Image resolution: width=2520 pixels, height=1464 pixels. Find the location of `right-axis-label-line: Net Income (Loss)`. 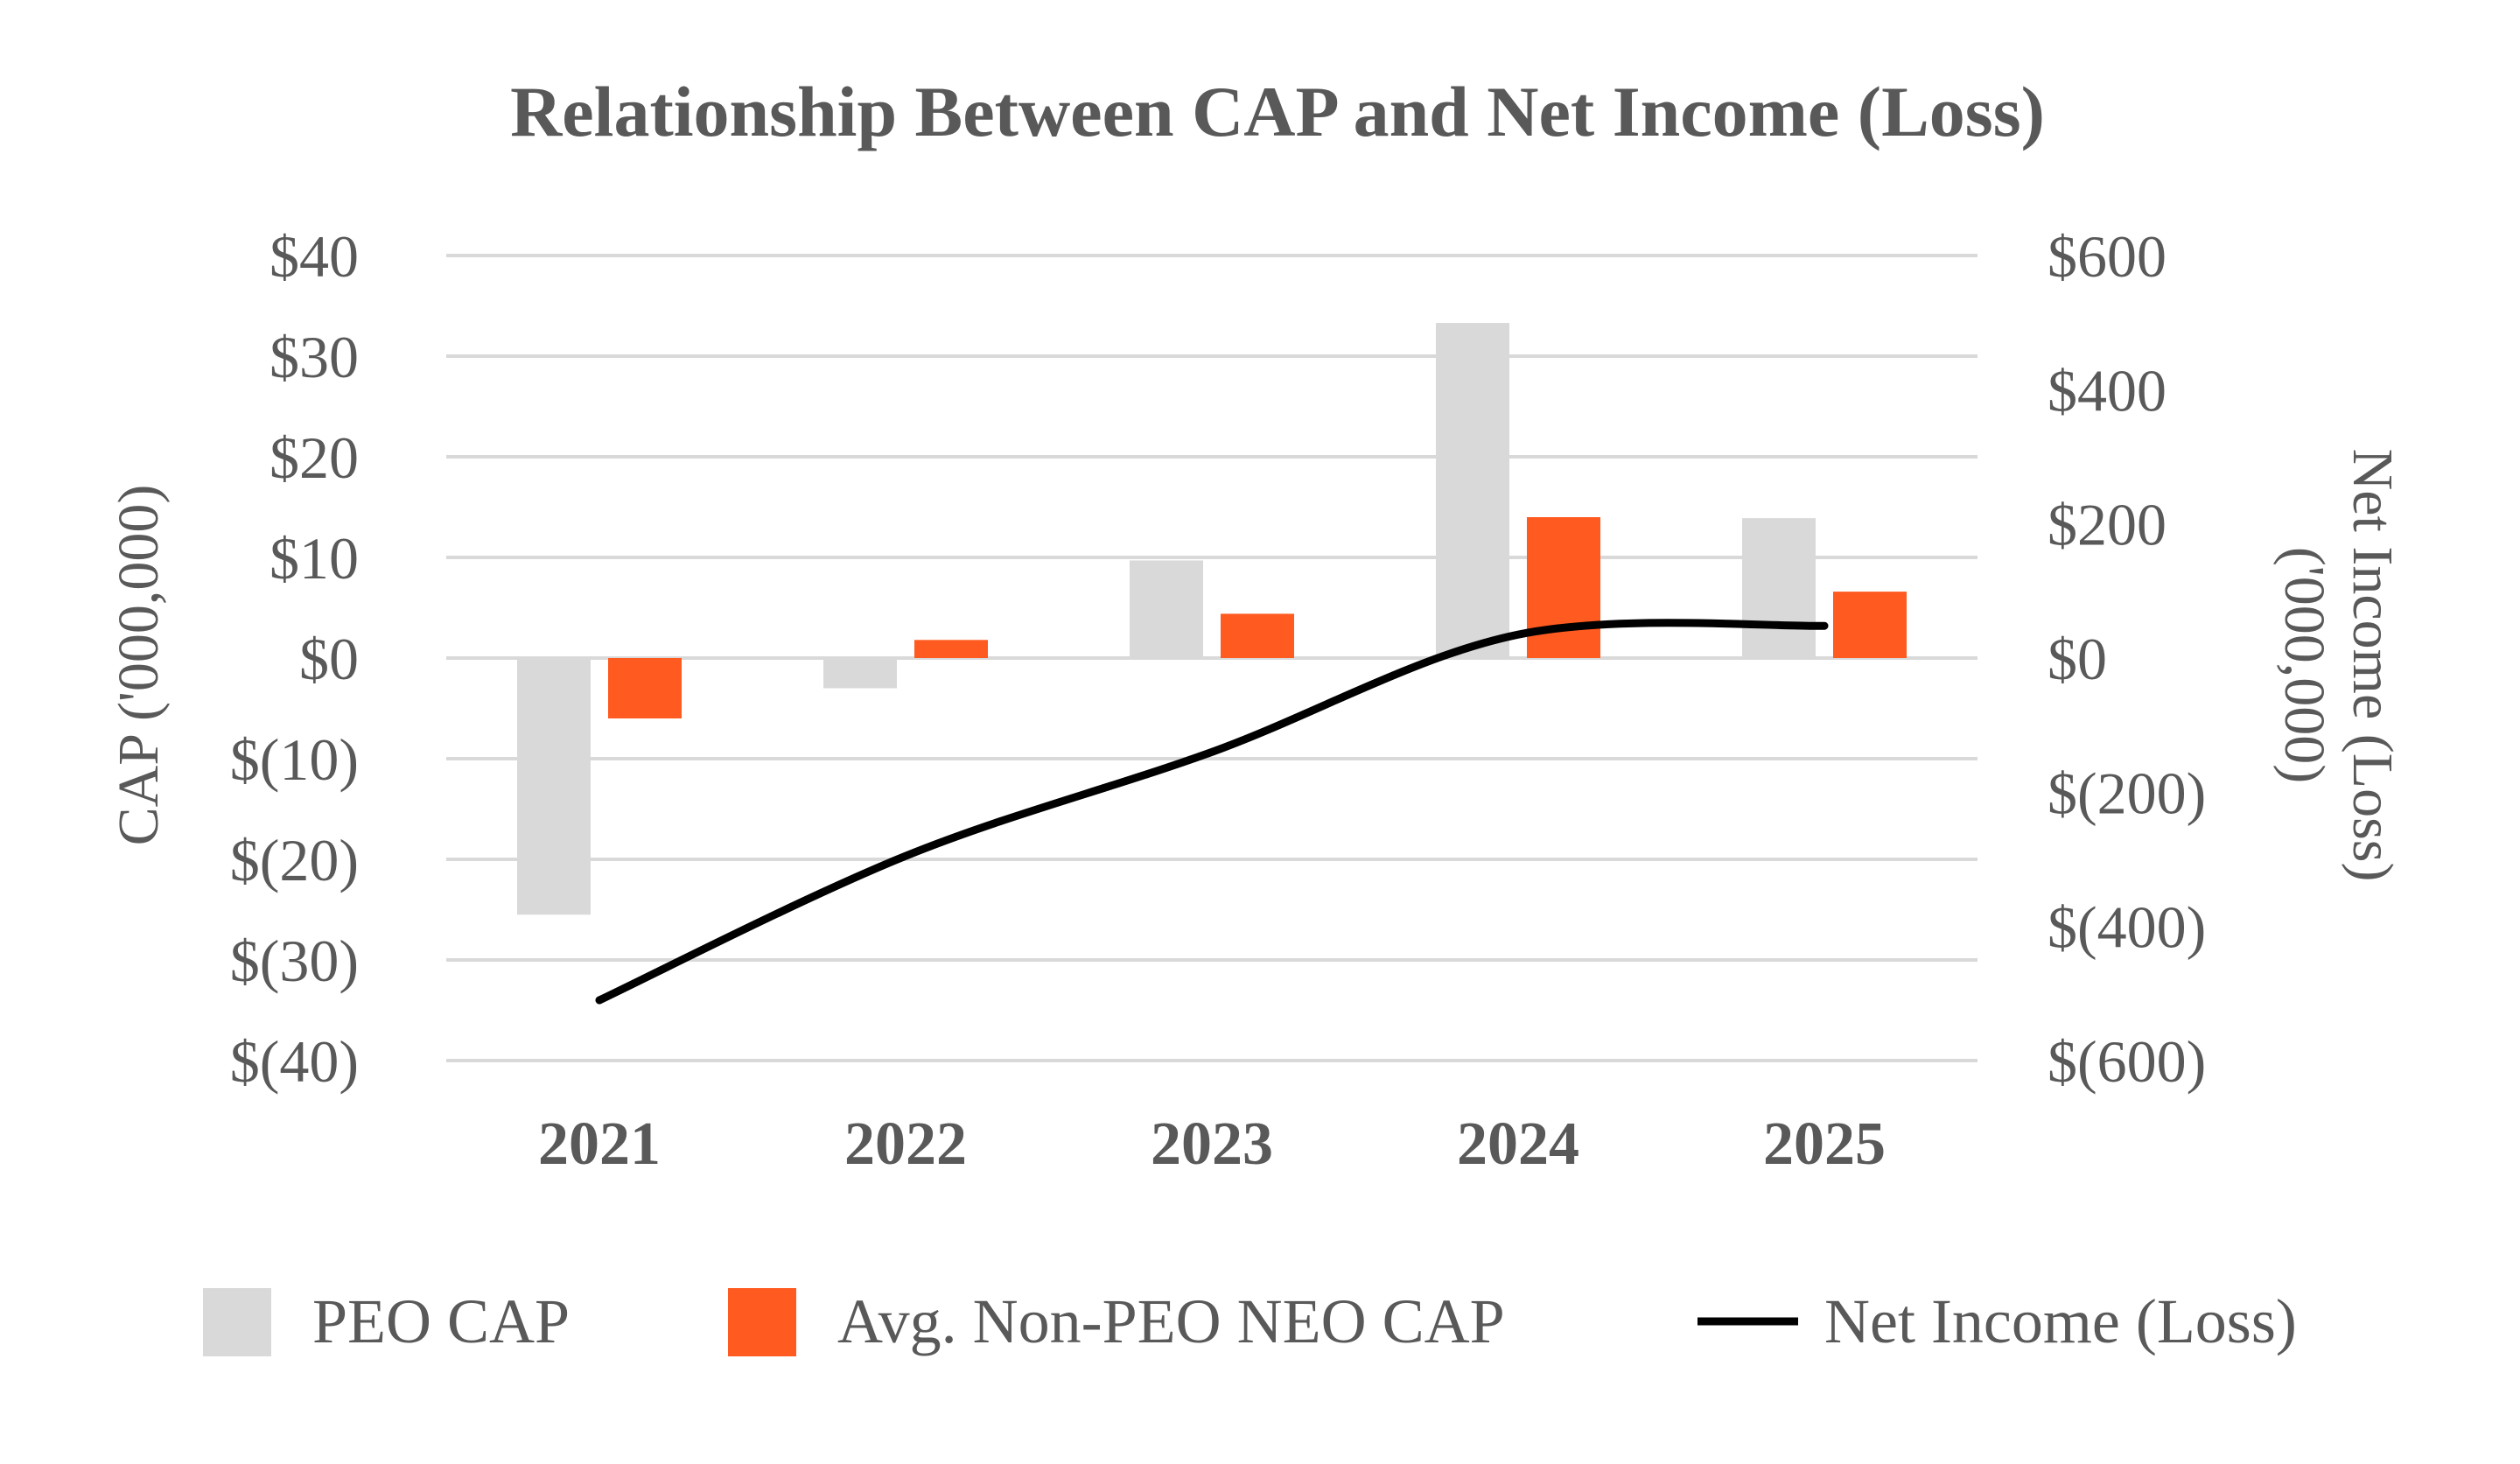

right-axis-label-line: Net Income (Loss) is located at coordinates (2372, 666).